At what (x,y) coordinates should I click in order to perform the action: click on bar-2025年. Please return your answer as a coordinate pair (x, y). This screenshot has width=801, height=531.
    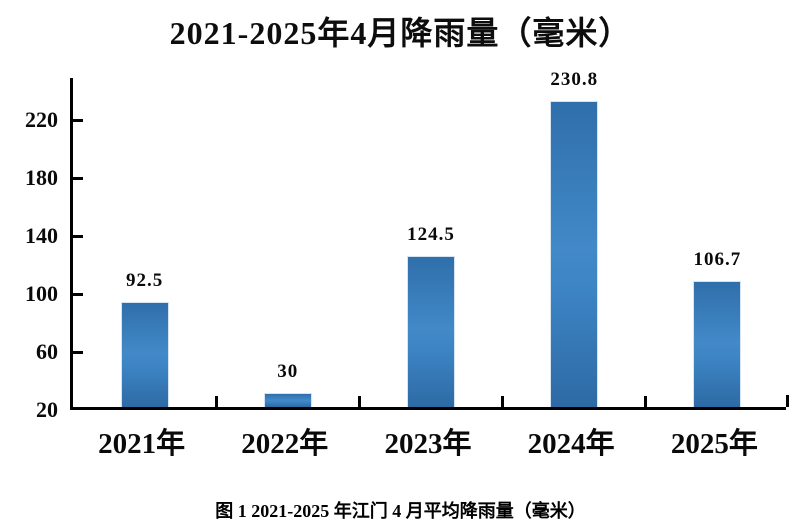
    Looking at the image, I should click on (717, 344).